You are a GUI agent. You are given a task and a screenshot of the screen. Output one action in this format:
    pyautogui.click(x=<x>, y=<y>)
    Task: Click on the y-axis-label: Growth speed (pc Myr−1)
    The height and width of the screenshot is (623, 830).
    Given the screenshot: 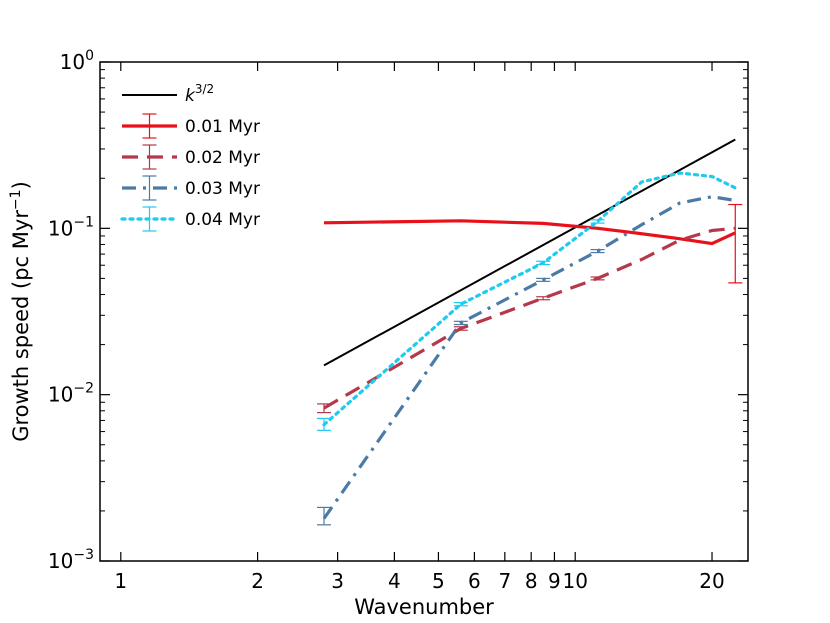 What is the action you would take?
    pyautogui.click(x=20, y=311)
    